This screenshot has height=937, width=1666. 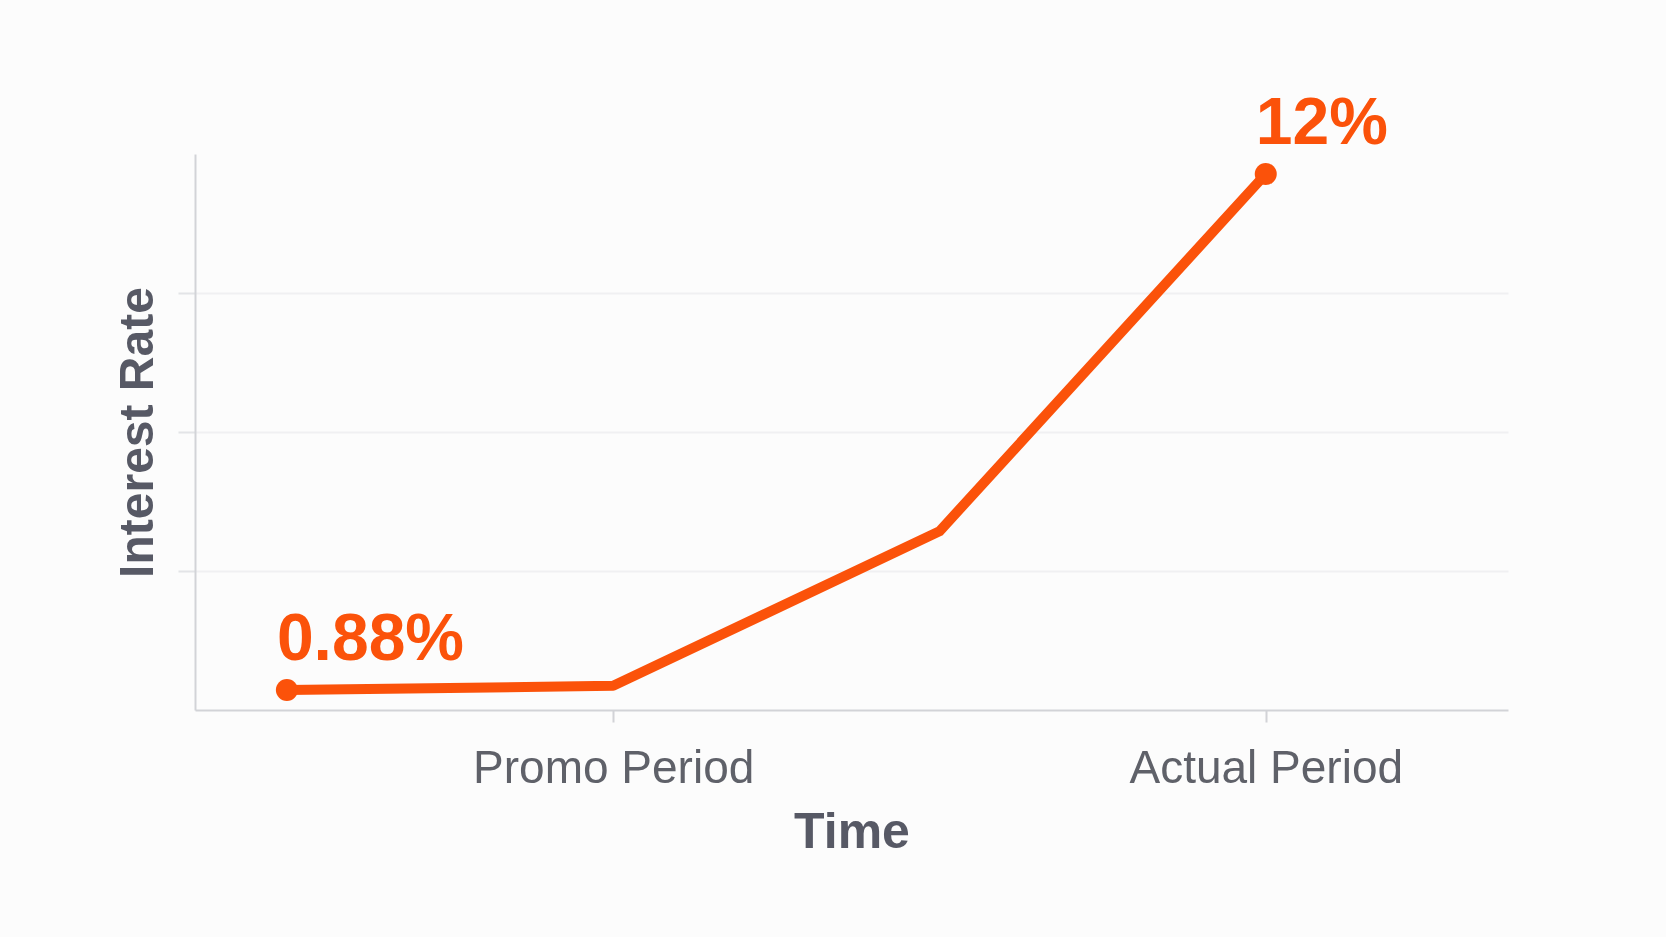 What do you see at coordinates (1266, 766) in the screenshot?
I see `x-tick-label: Actual Period` at bounding box center [1266, 766].